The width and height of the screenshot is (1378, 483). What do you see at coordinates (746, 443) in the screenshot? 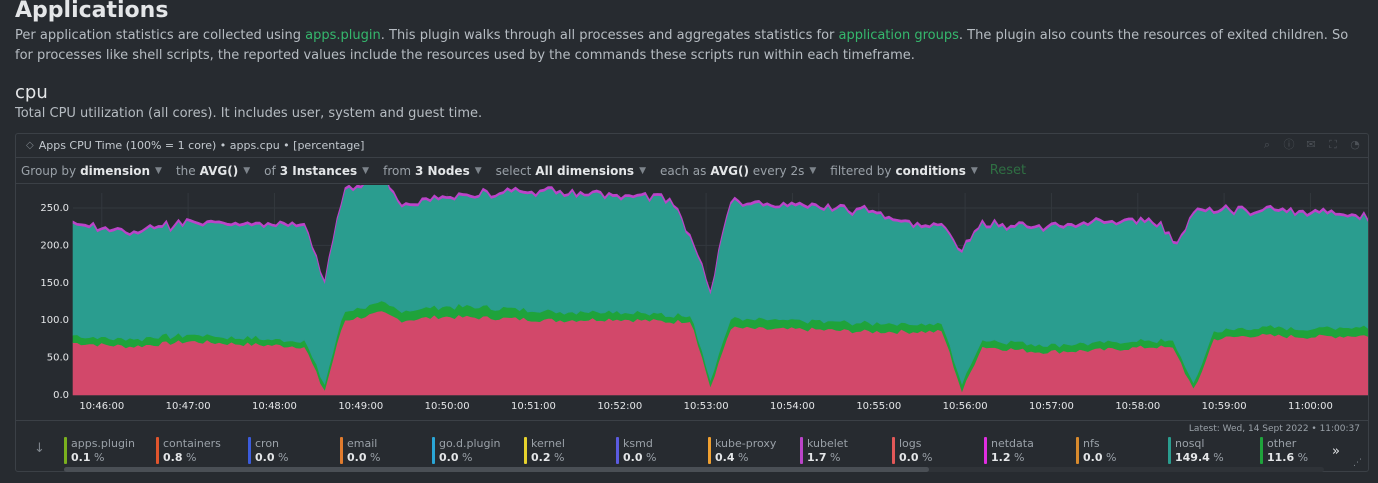
I see `legend-name: kube-proxy` at bounding box center [746, 443].